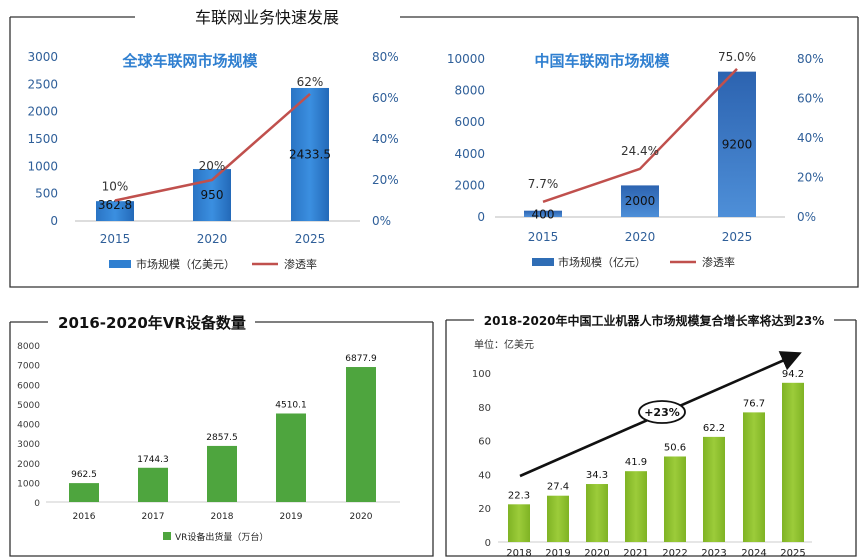  I want to click on legend: 市场规模（亿美元） 渗透率, so click(213, 264).